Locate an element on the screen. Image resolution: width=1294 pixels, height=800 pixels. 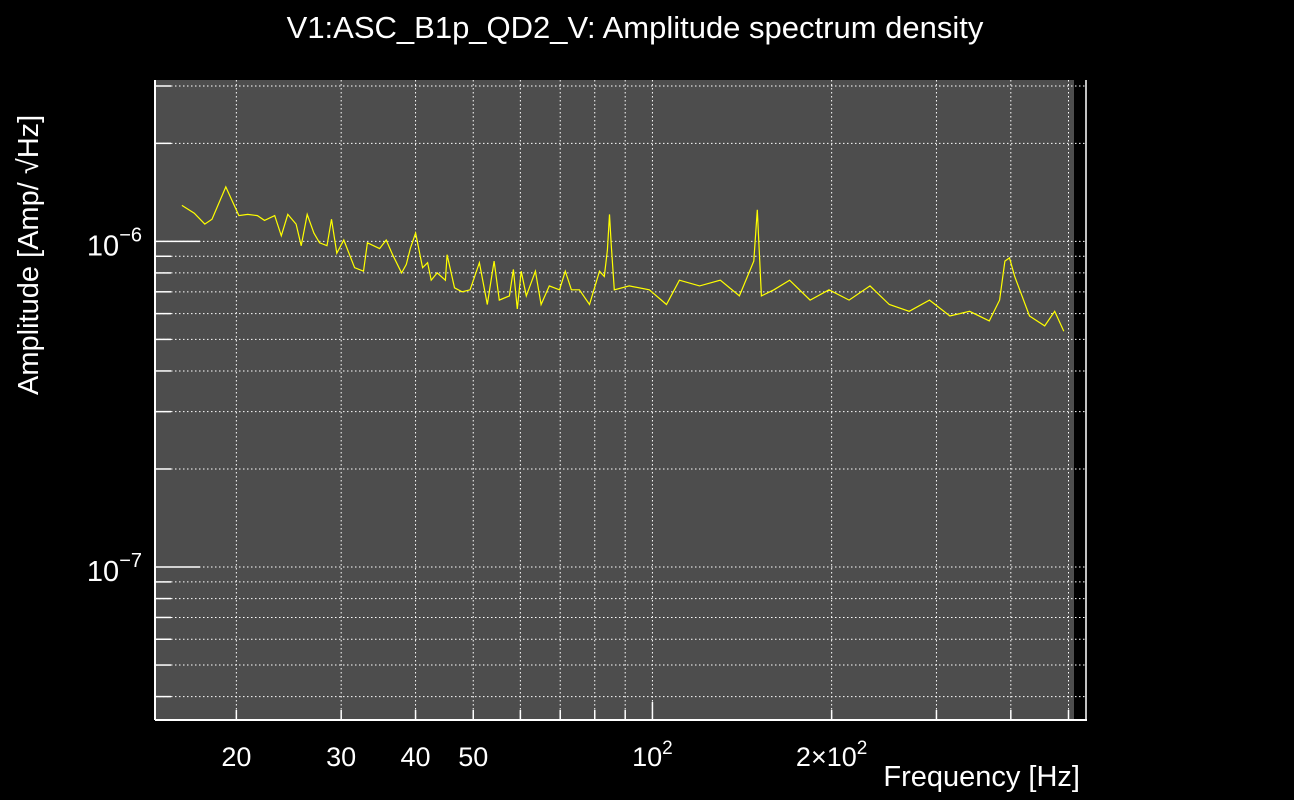
x-tick-label: 102 is located at coordinates (652, 755).